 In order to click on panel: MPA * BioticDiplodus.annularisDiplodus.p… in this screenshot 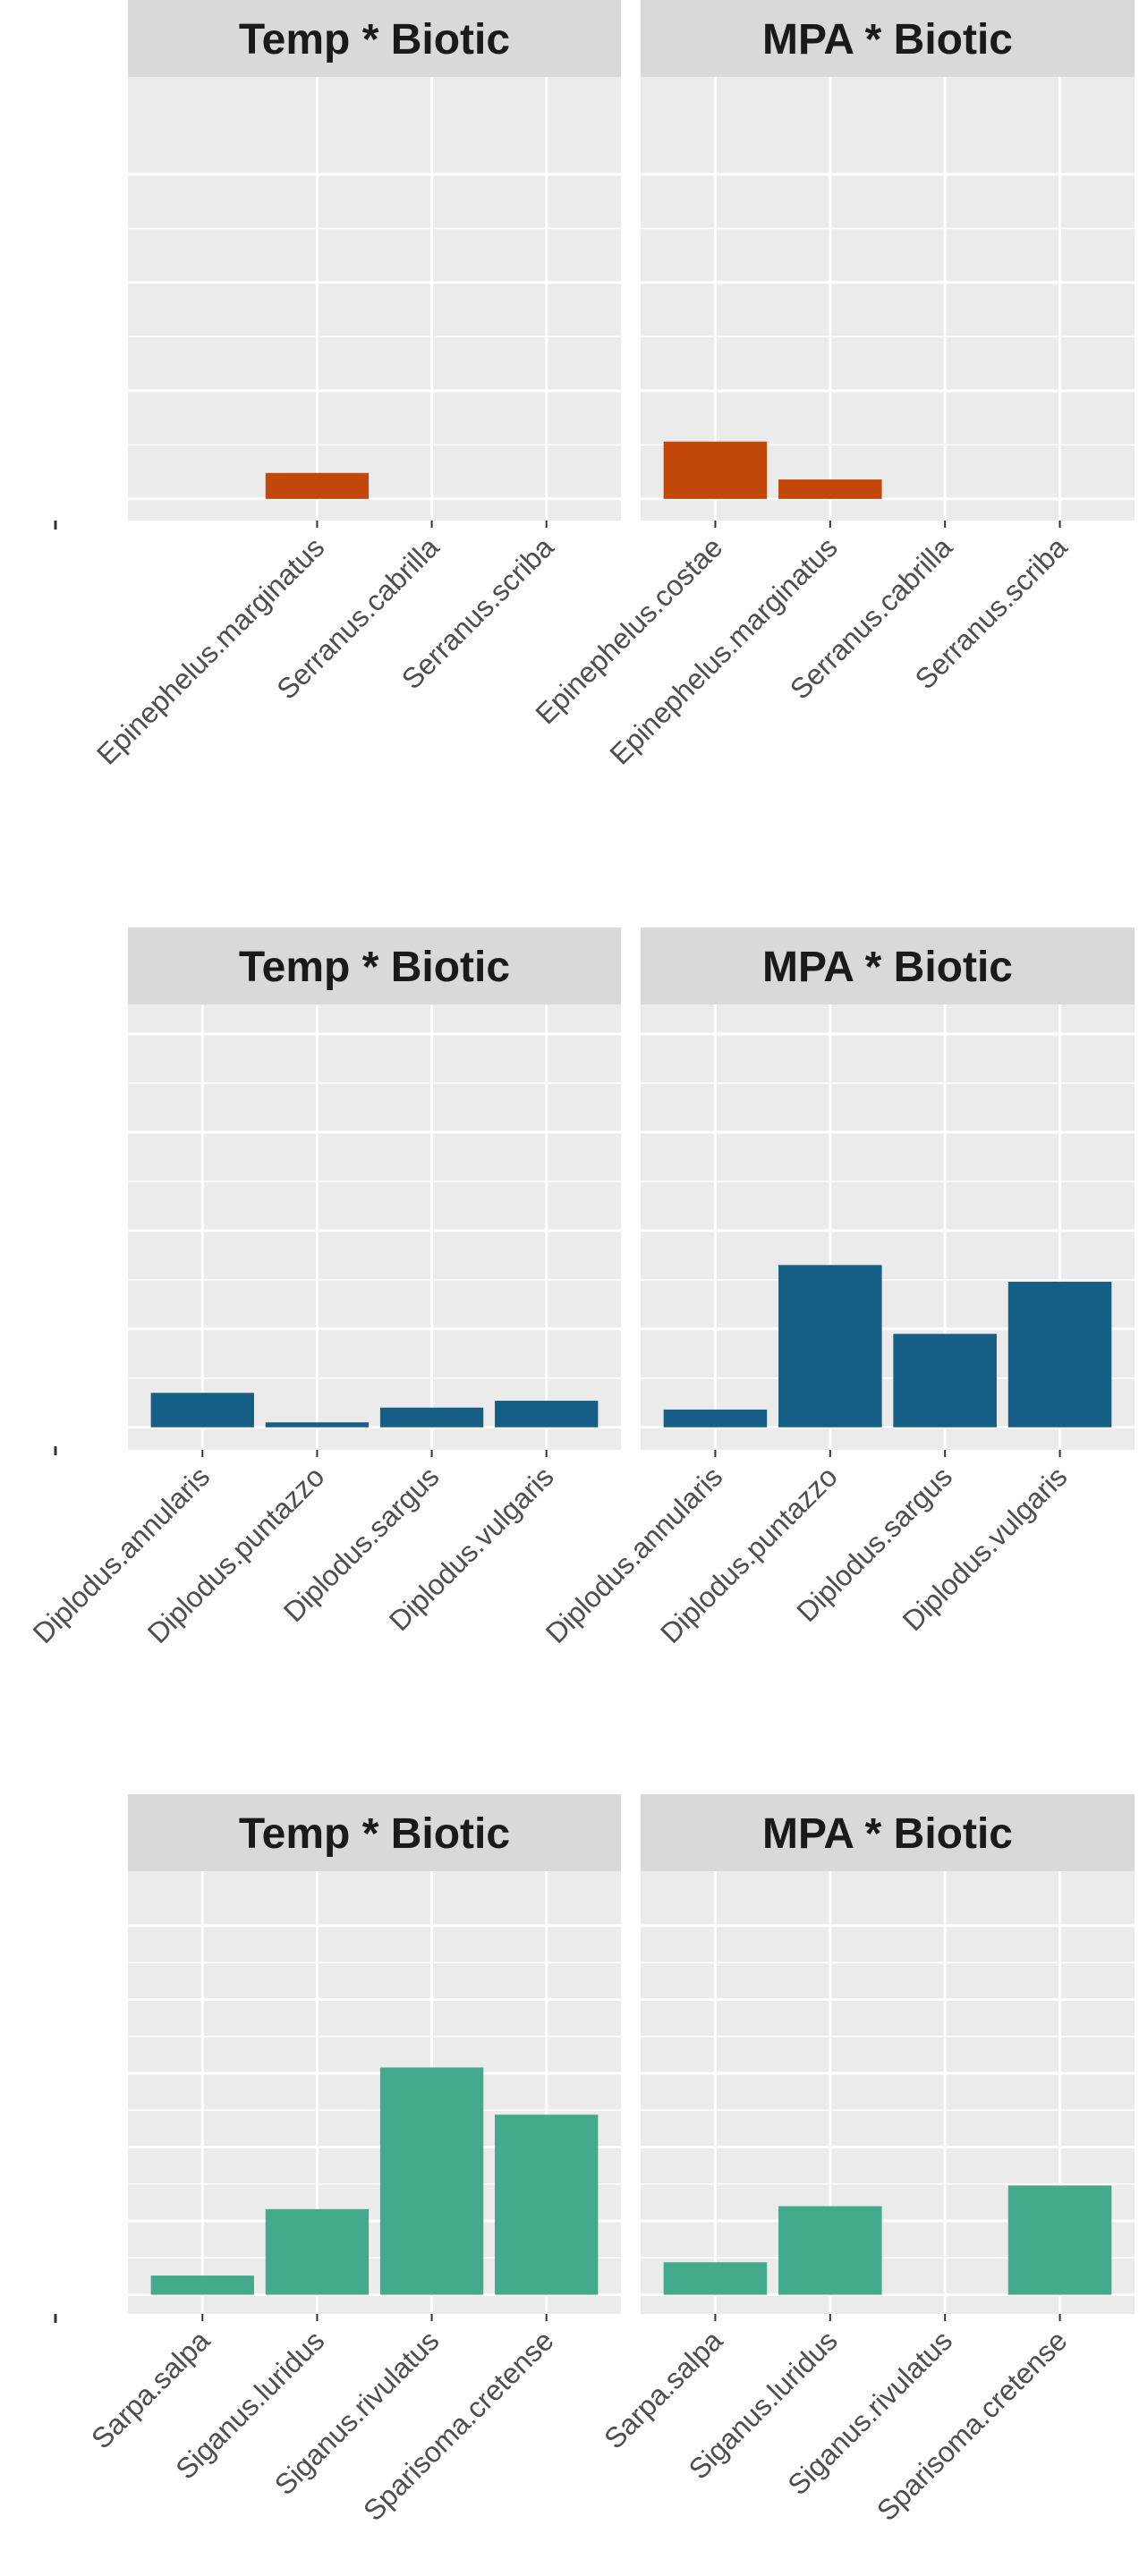, I will do `click(837, 1288)`.